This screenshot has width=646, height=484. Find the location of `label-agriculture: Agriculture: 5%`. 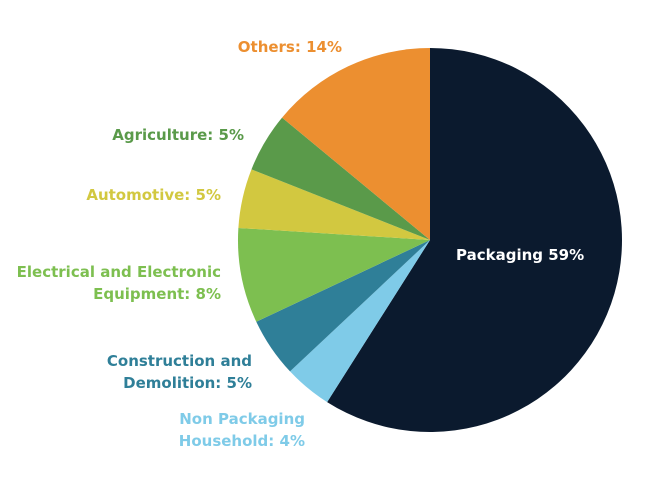

label-agriculture: Agriculture: 5% is located at coordinates (178, 135).